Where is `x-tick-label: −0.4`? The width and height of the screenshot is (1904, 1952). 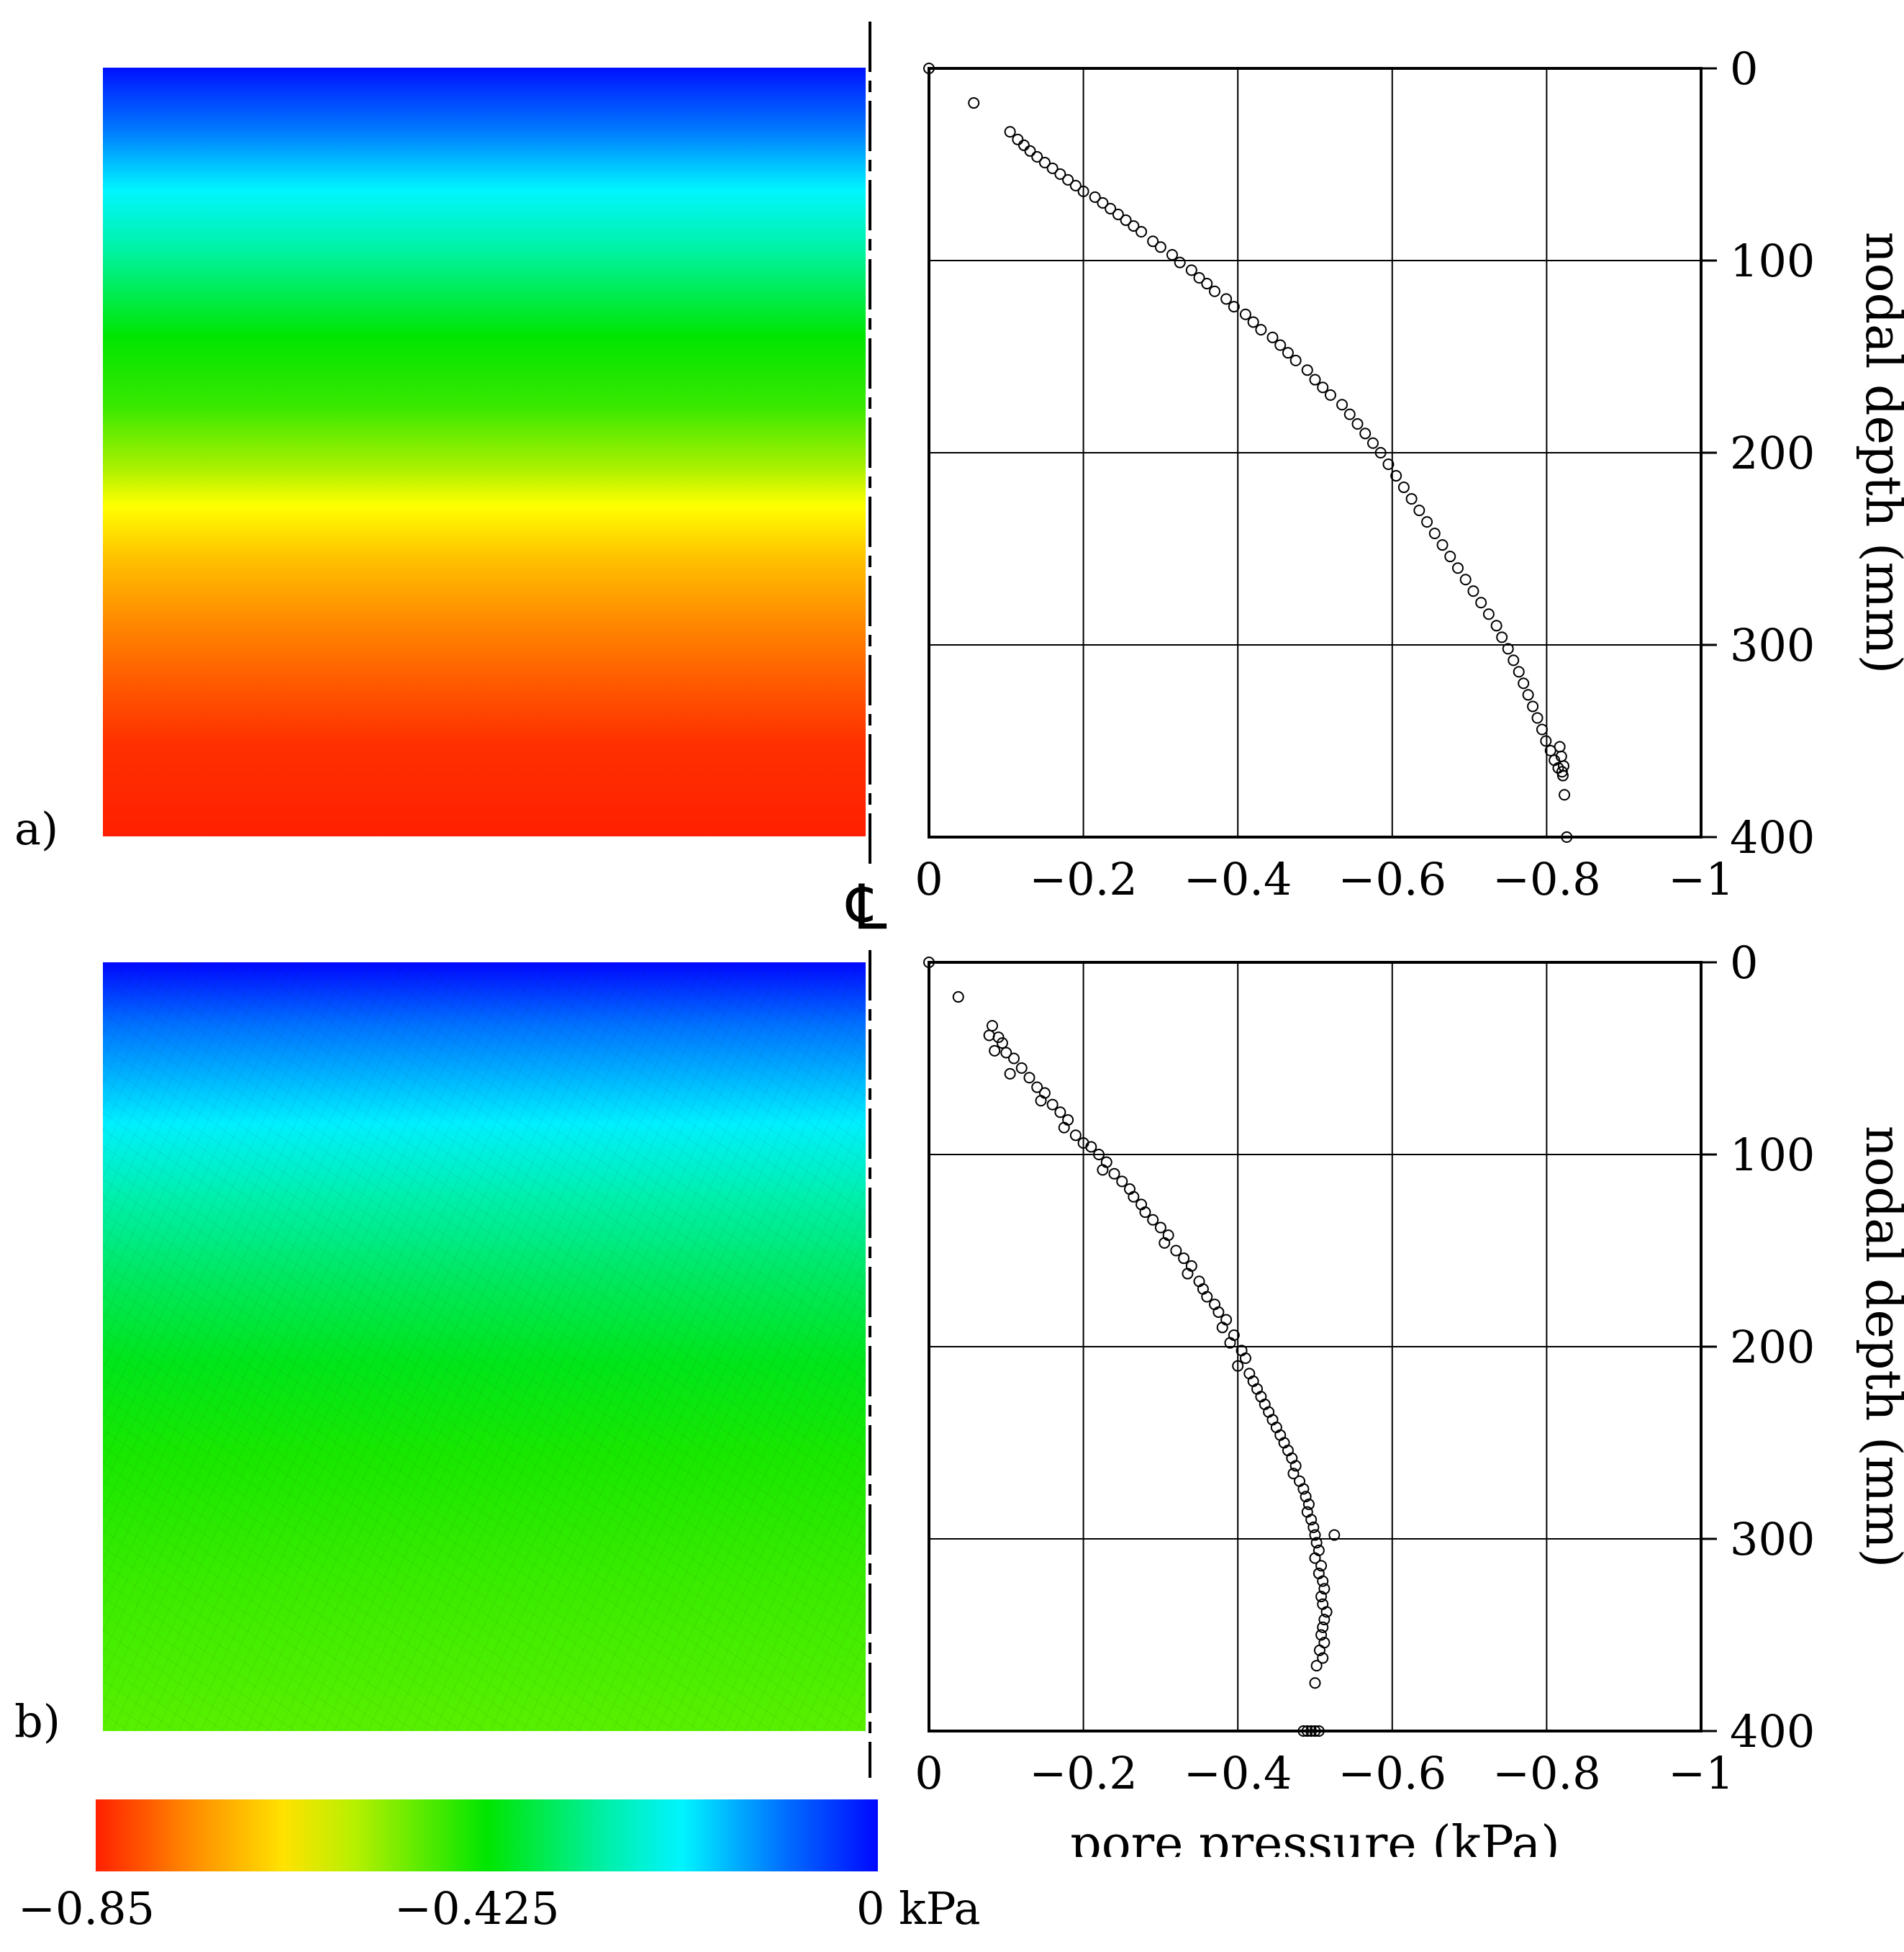
x-tick-label: −0.4 is located at coordinates (1238, 879).